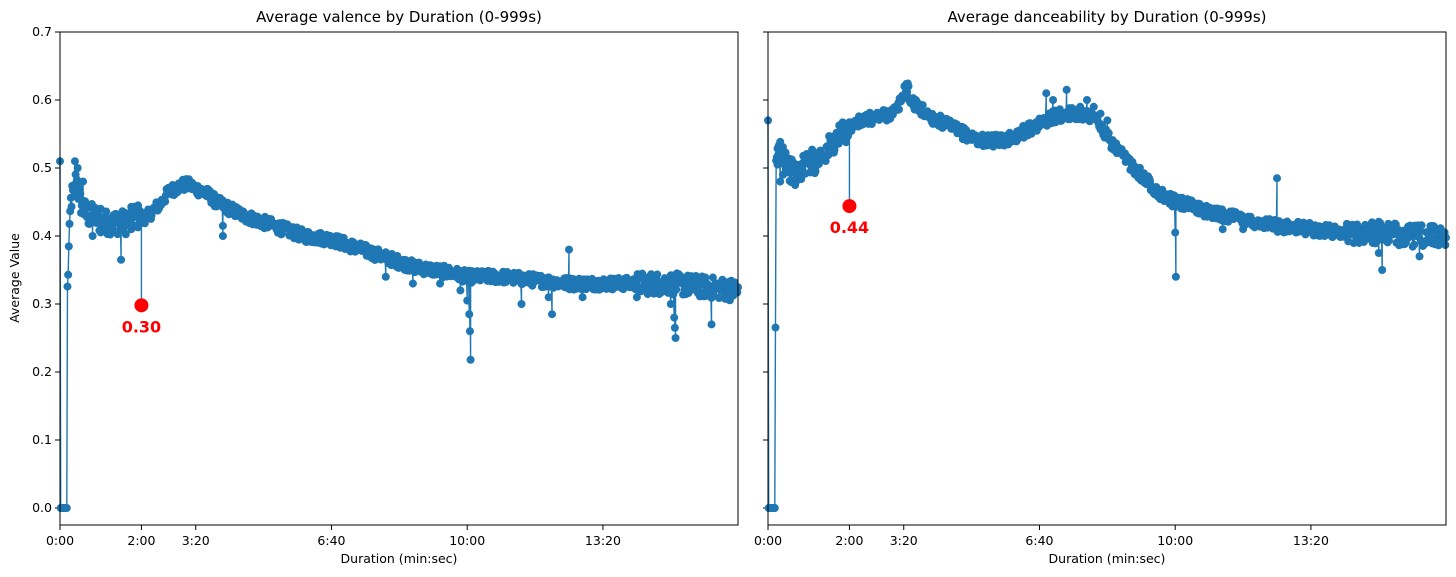 This screenshot has height=577, width=1456. What do you see at coordinates (399, 17) in the screenshot?
I see `valence-title: Average valence by Duration (0-999s)` at bounding box center [399, 17].